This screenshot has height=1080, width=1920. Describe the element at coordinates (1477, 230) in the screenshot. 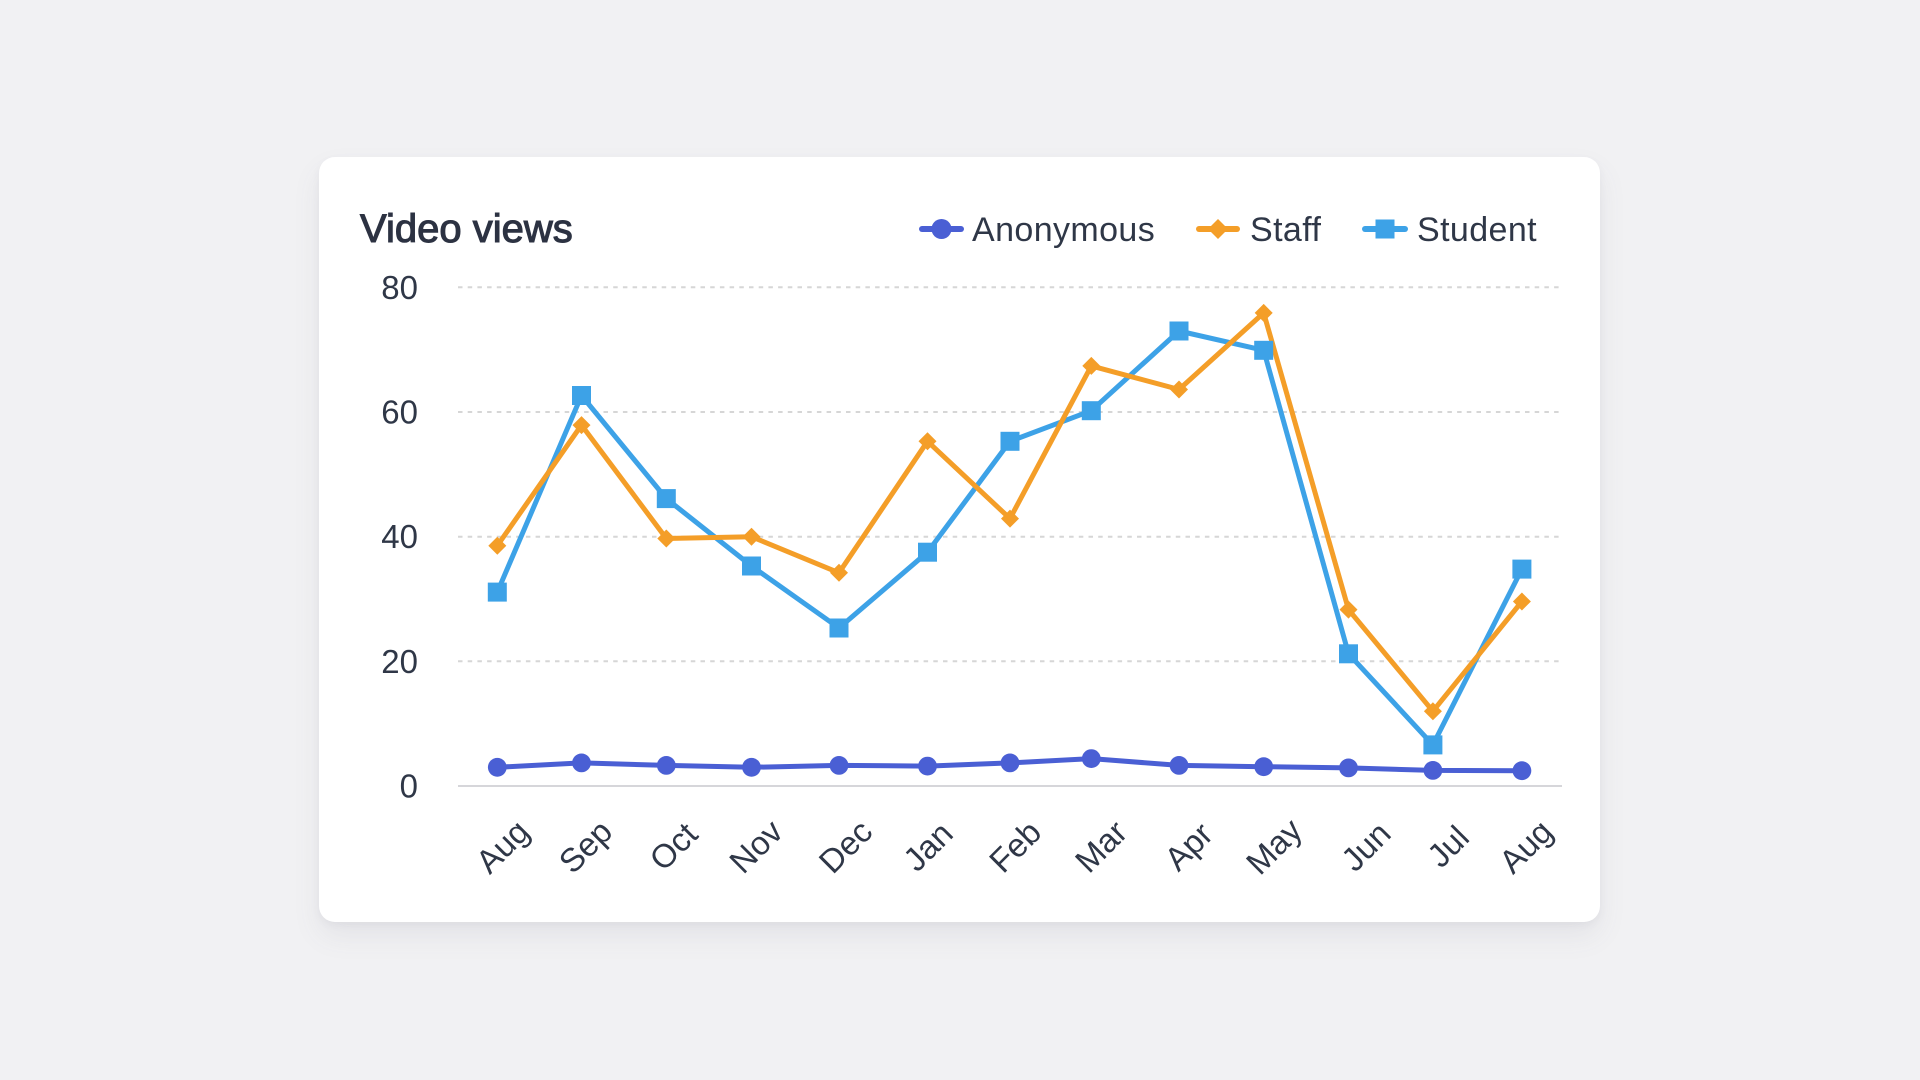

I see `svg-text: Student` at that location.